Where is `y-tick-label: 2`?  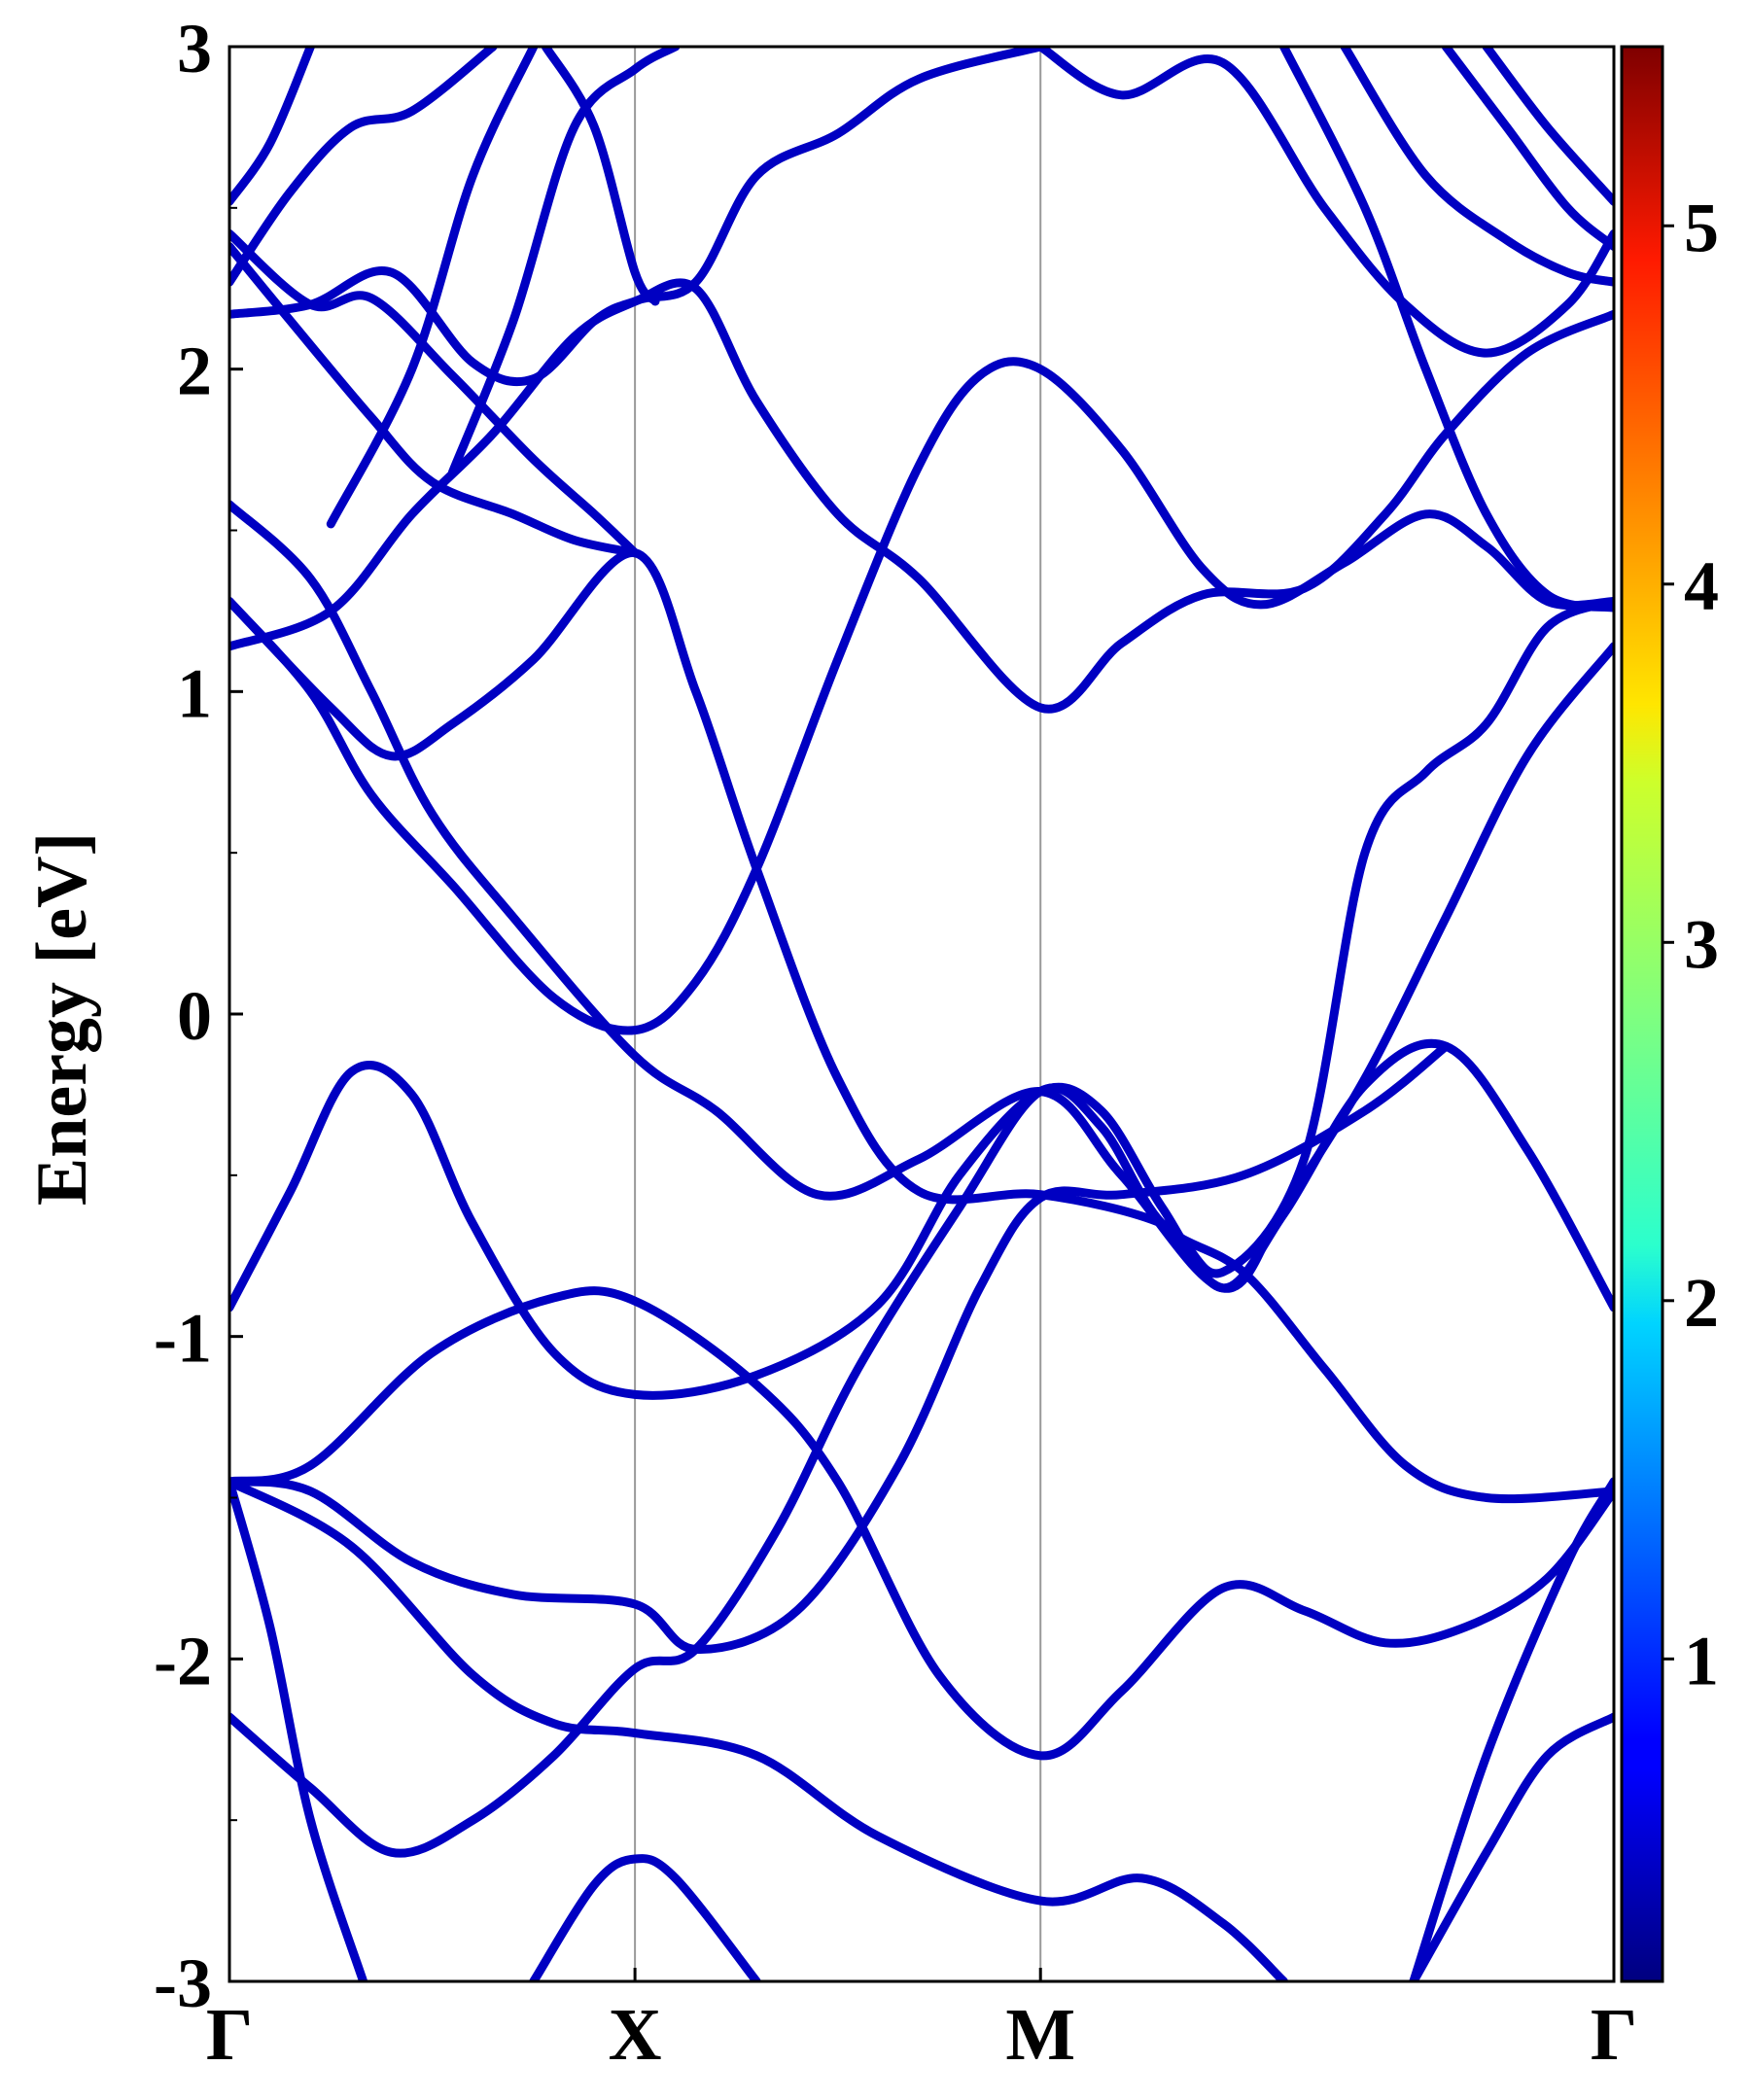 y-tick-label: 2 is located at coordinates (194, 371).